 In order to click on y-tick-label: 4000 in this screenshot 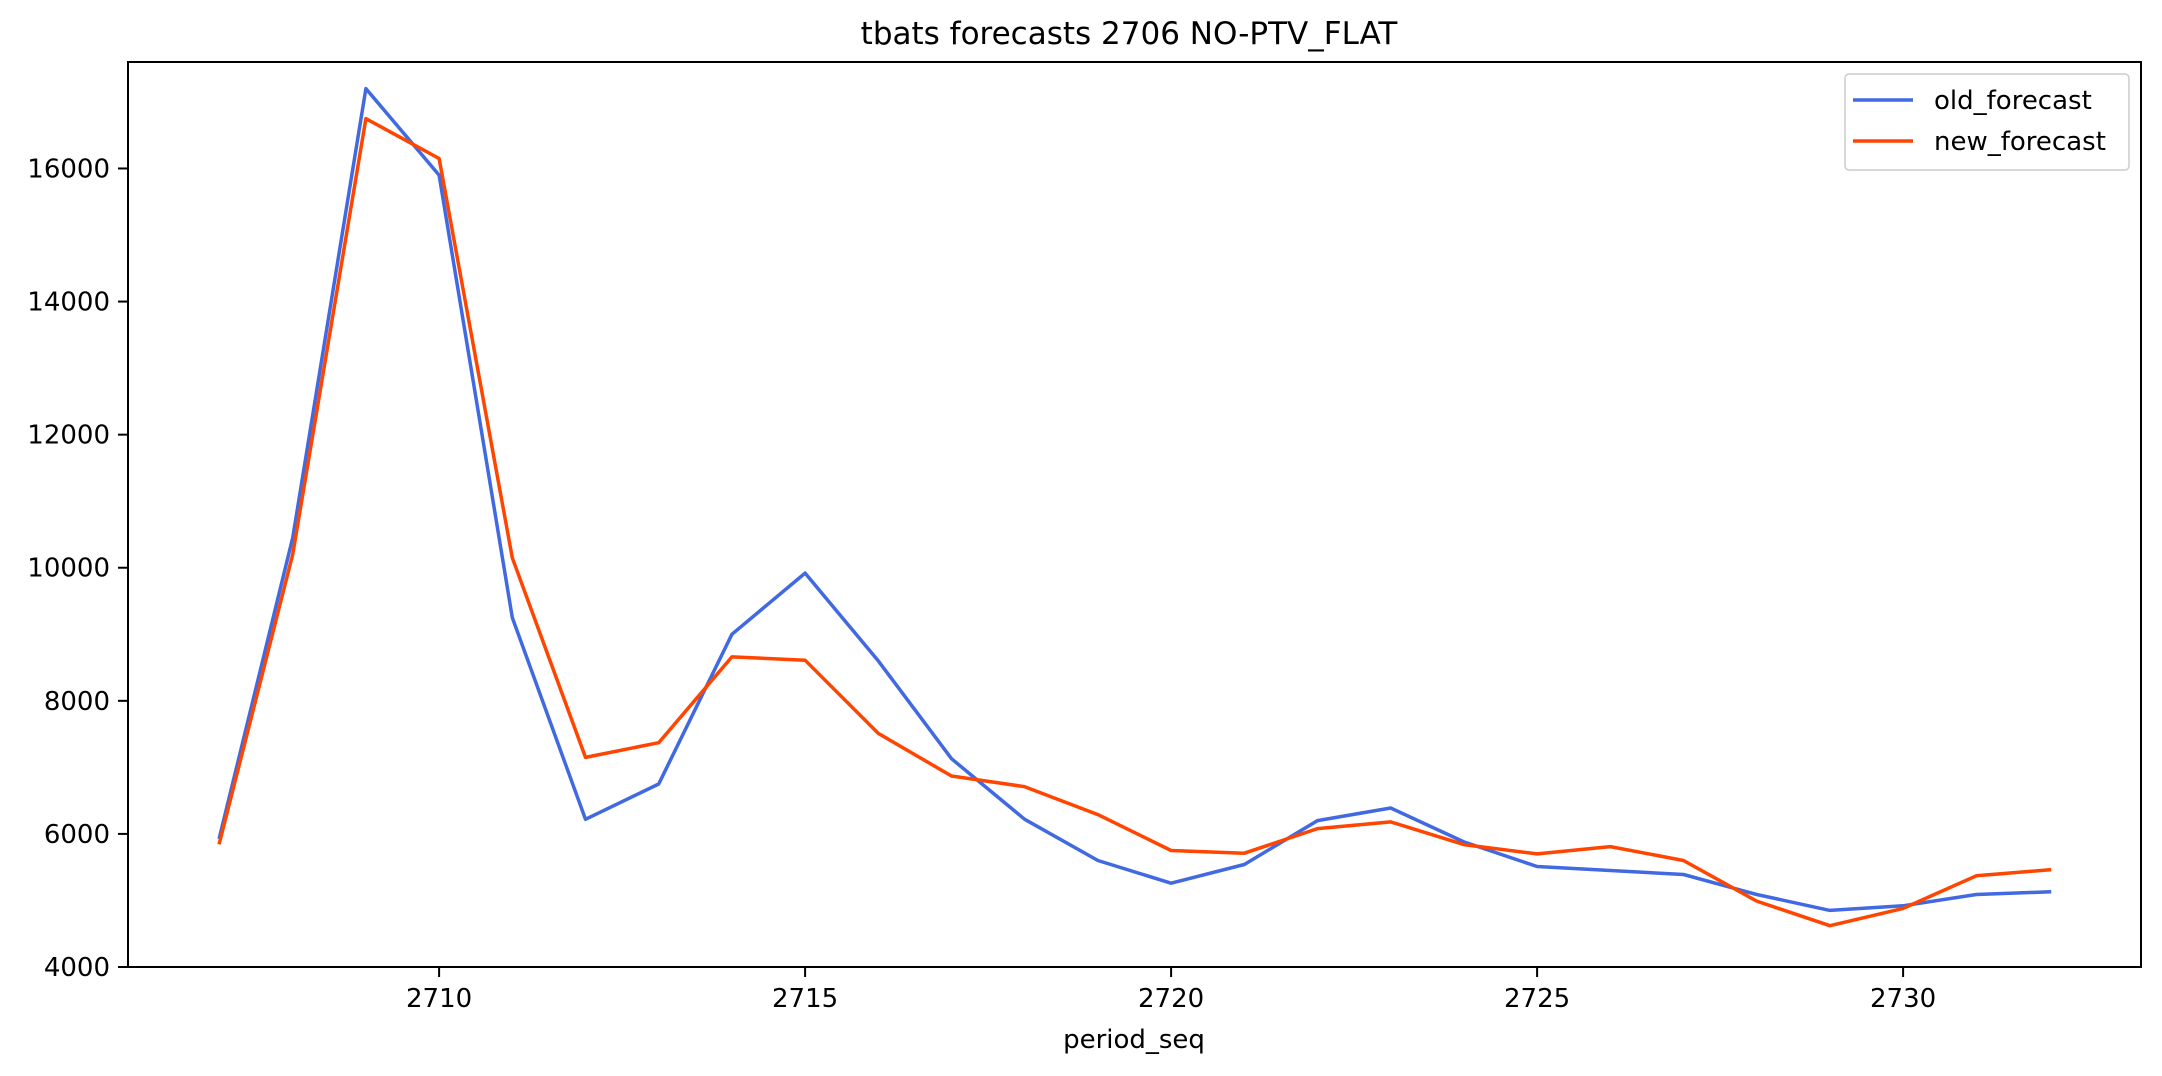, I will do `click(77, 968)`.